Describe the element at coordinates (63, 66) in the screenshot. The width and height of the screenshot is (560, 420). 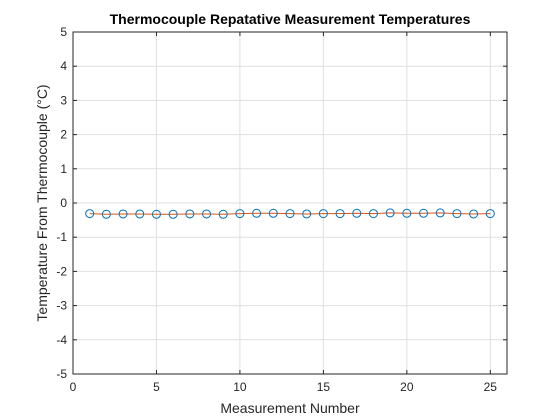
I see `y-tick-label: 4` at that location.